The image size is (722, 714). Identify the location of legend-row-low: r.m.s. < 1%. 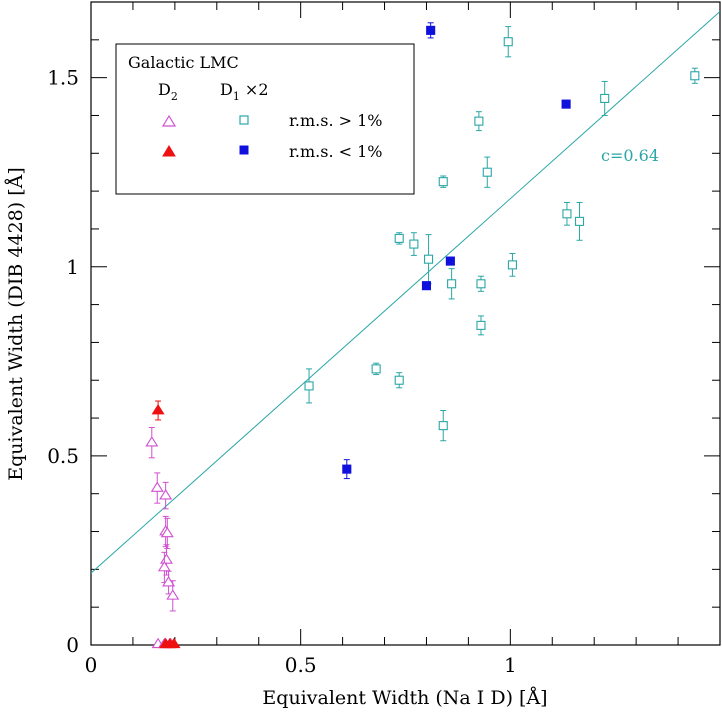
(336, 151).